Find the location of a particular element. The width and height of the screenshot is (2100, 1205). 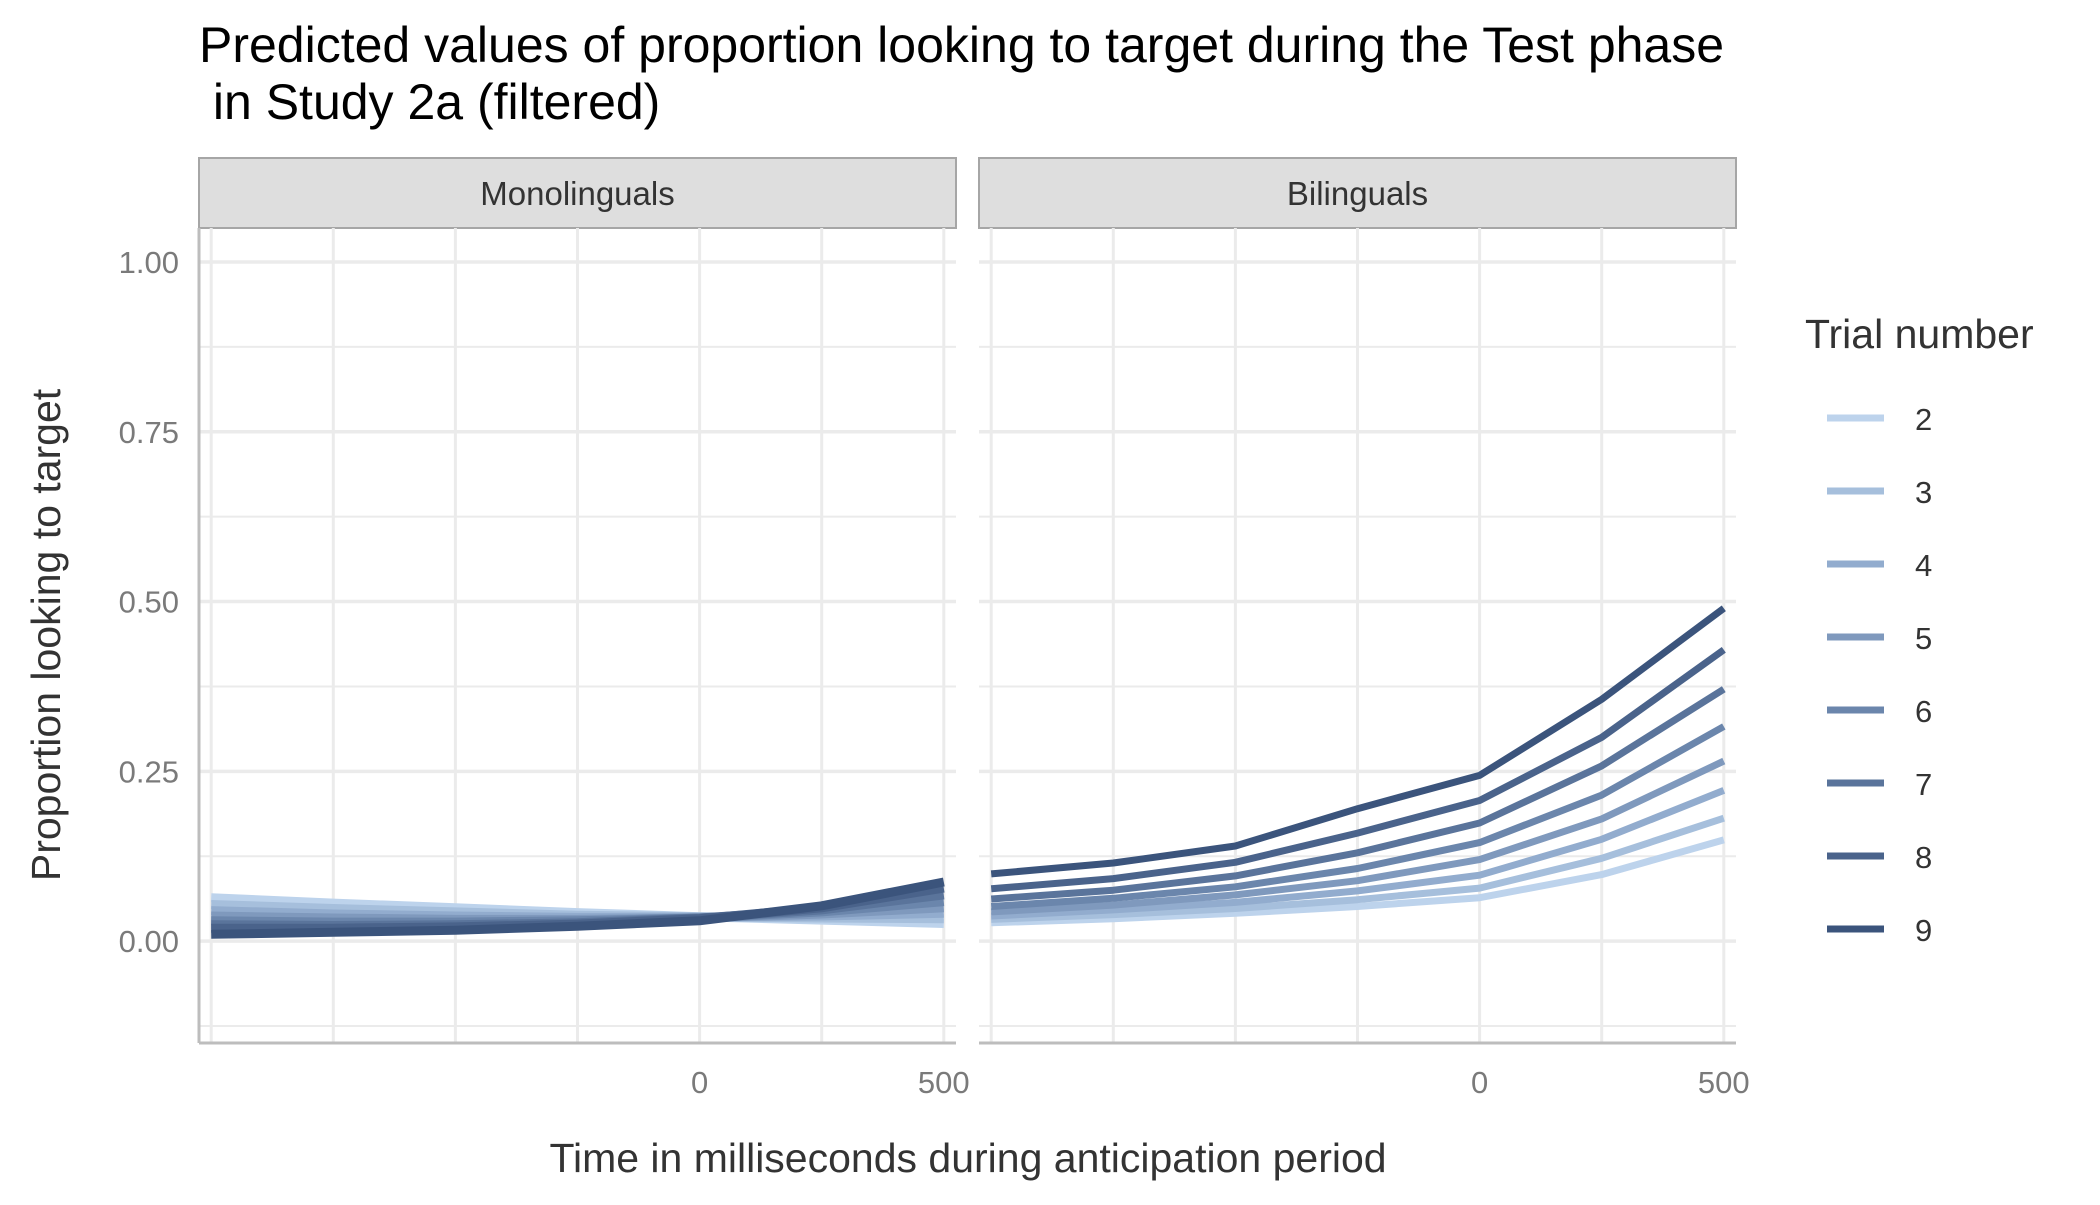

facet-strip-label: Monolinguals is located at coordinates (577, 193).